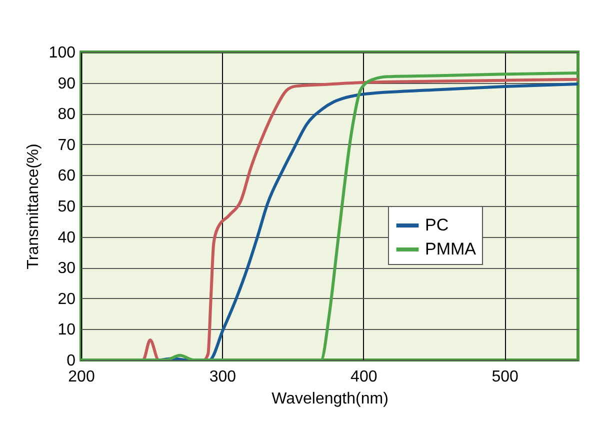 The image size is (605, 429). What do you see at coordinates (62, 53) in the screenshot?
I see `y-tick-label: 100` at bounding box center [62, 53].